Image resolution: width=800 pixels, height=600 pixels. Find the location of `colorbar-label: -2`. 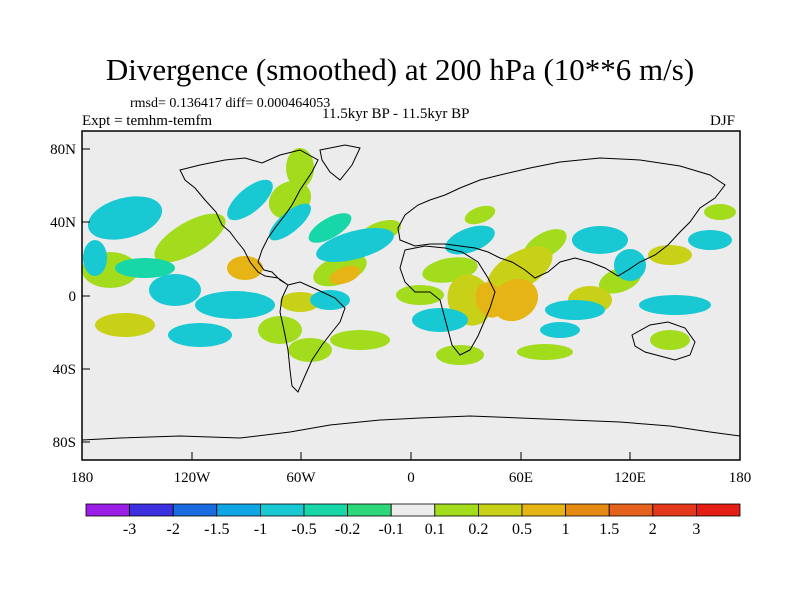

colorbar-label: -2 is located at coordinates (173, 529).